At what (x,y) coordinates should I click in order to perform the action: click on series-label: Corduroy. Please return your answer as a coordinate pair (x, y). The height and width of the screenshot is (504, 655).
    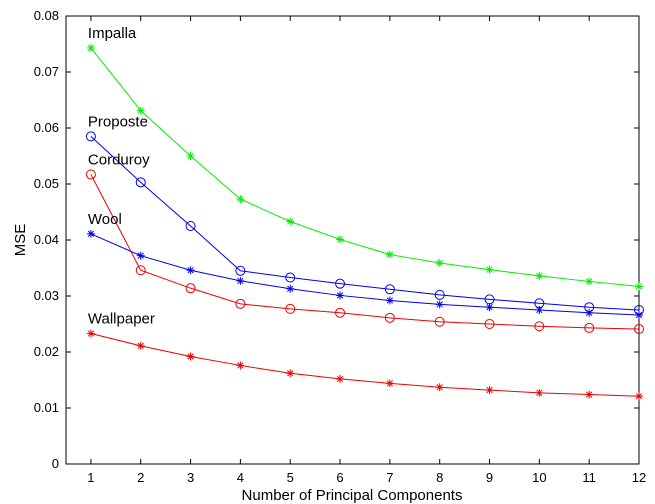
    Looking at the image, I should click on (119, 159).